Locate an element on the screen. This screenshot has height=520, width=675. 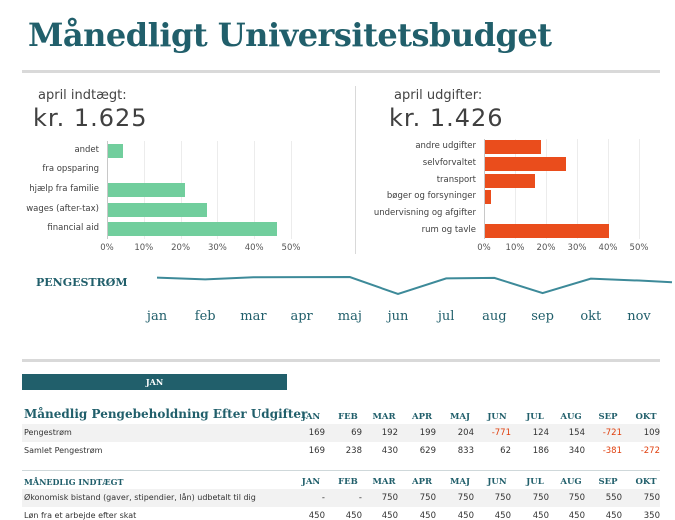
table-cell: 340 is located at coordinates (576, 451).